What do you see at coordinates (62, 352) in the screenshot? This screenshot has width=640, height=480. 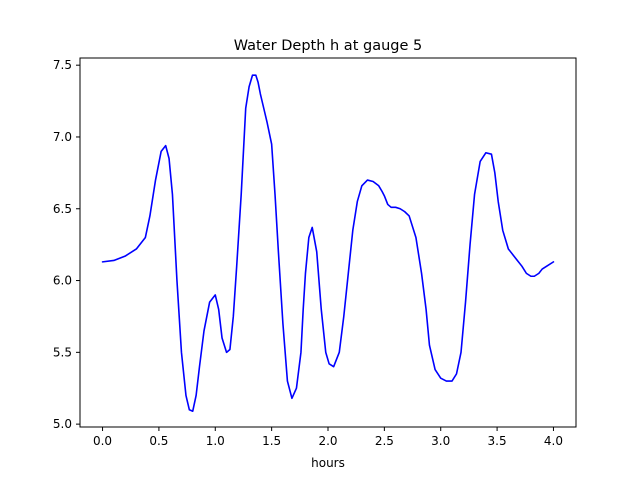 I see `y-tick-label: 5.5` at bounding box center [62, 352].